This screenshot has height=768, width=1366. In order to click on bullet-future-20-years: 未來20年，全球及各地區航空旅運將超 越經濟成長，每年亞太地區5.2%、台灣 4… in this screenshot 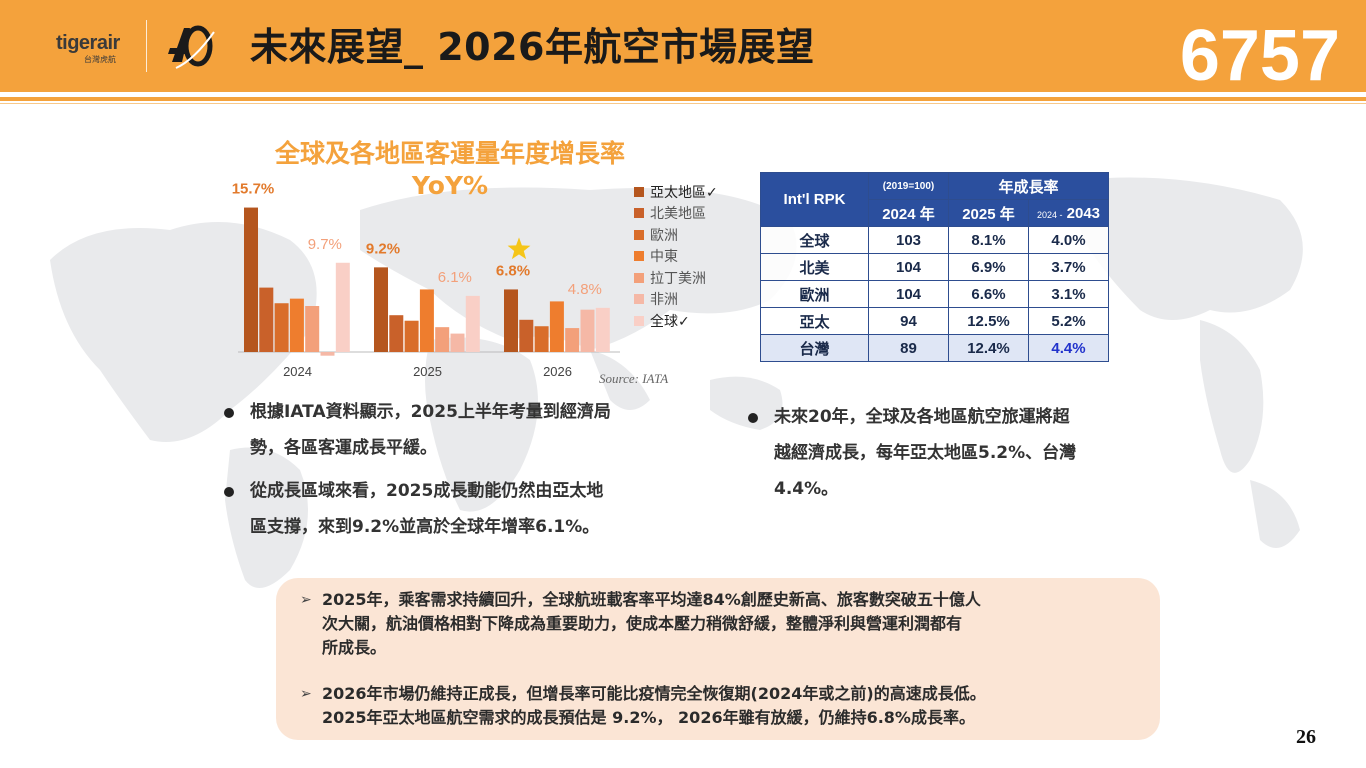, I will do `click(958, 453)`.